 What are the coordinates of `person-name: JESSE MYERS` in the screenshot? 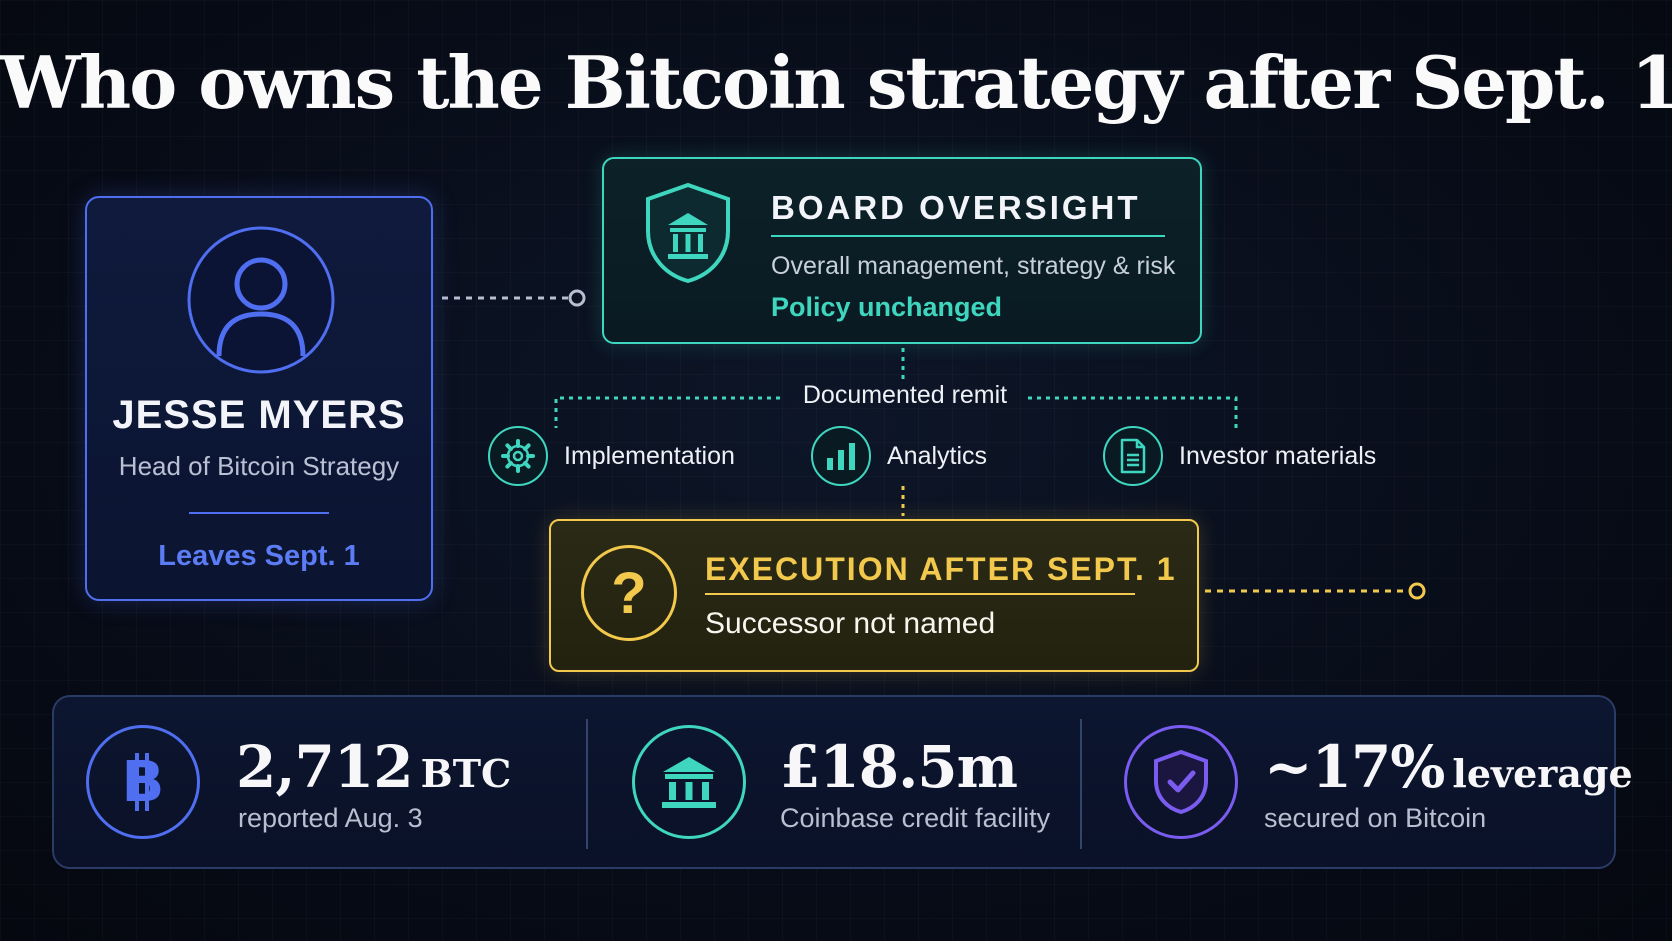 It's located at (259, 415).